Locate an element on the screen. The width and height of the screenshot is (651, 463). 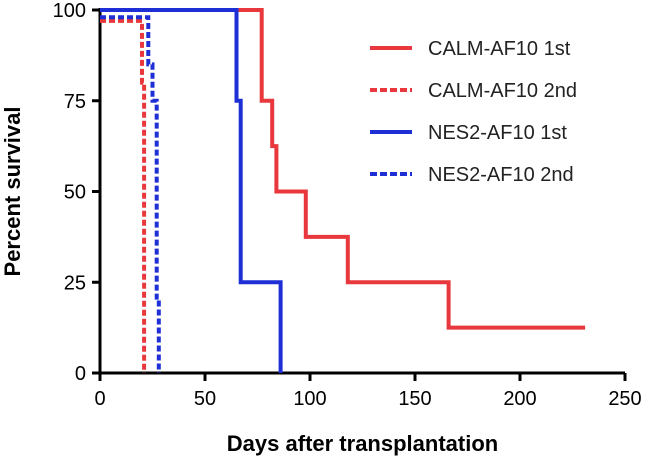
legend-label-1: CALM-AF10 1st is located at coordinates (499, 49).